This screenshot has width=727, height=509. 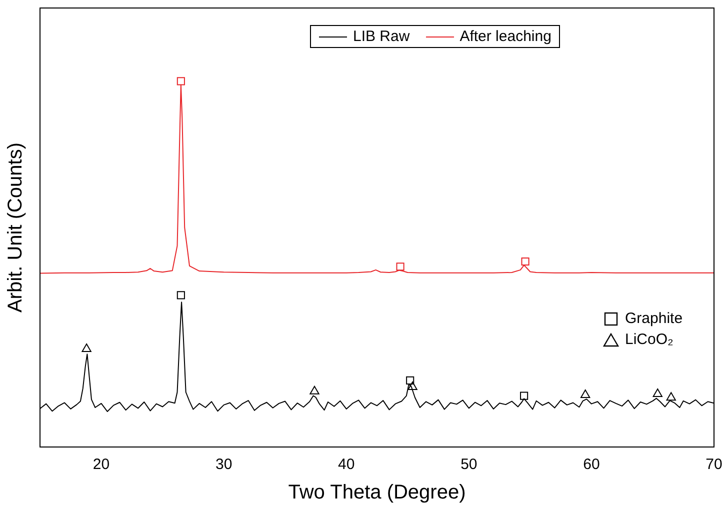 What do you see at coordinates (649, 339) in the screenshot?
I see `legend-label: LiCoO₂` at bounding box center [649, 339].